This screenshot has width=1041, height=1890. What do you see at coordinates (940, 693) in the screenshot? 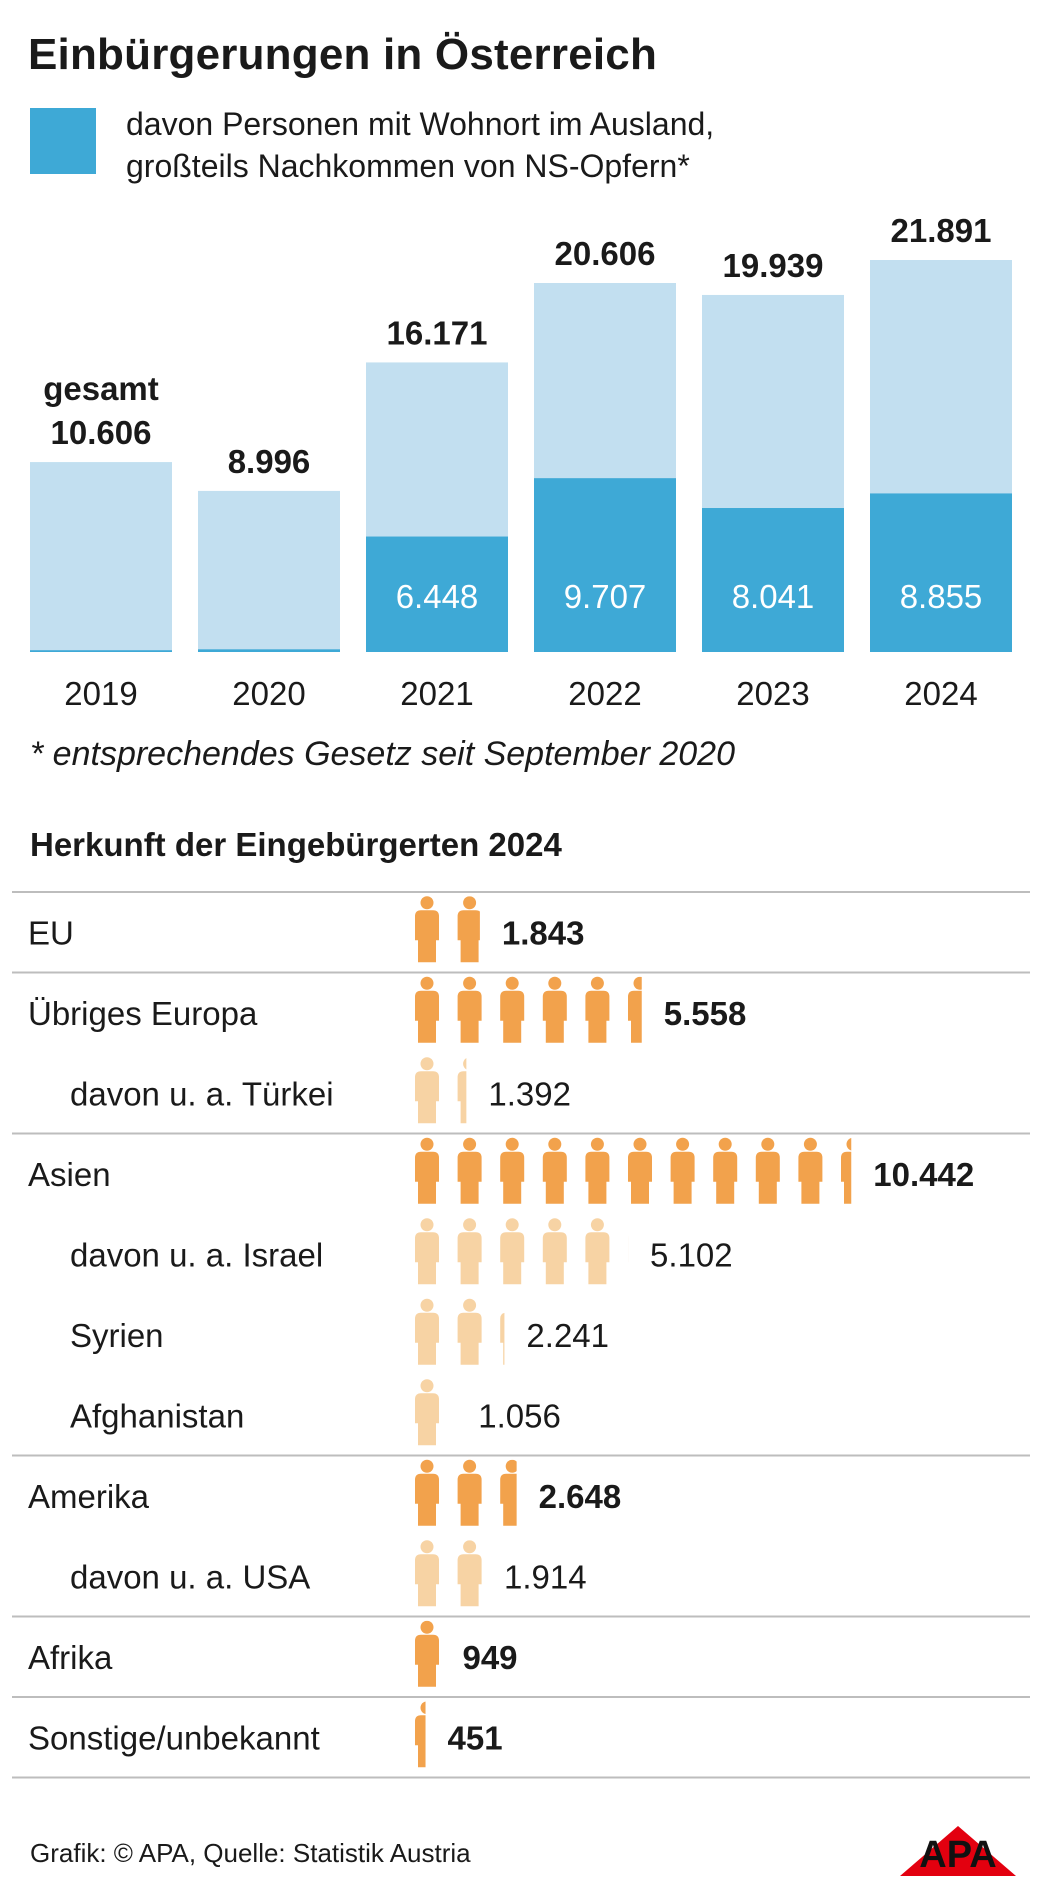
I see `x-tick-2024: 2024` at bounding box center [940, 693].